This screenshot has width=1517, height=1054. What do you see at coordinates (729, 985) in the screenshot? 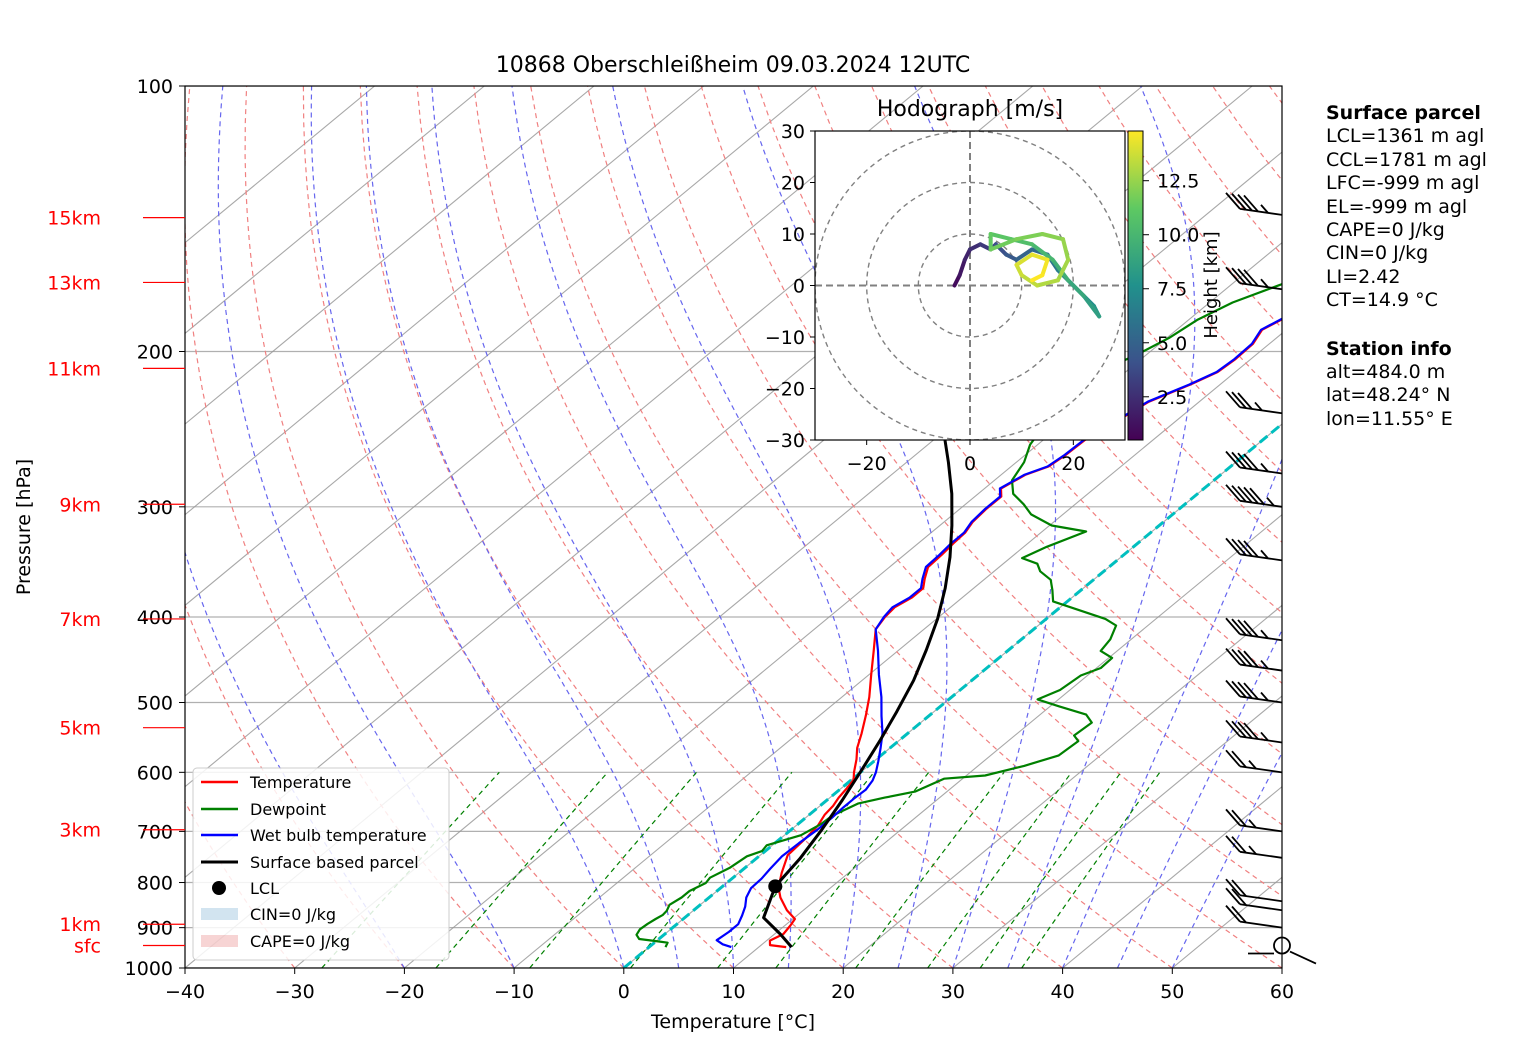
I see `x-axis-ticks: −40 −30 −20 −10 0 10 20 30 40 50 60` at bounding box center [729, 985].